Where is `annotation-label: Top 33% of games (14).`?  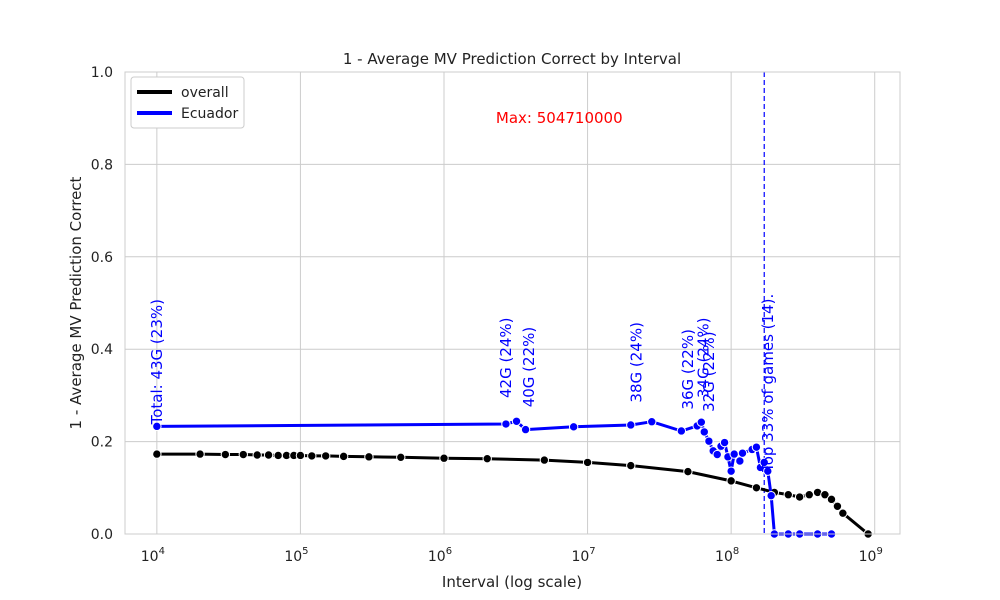 annotation-label: Top 33% of games (14). is located at coordinates (768, 383).